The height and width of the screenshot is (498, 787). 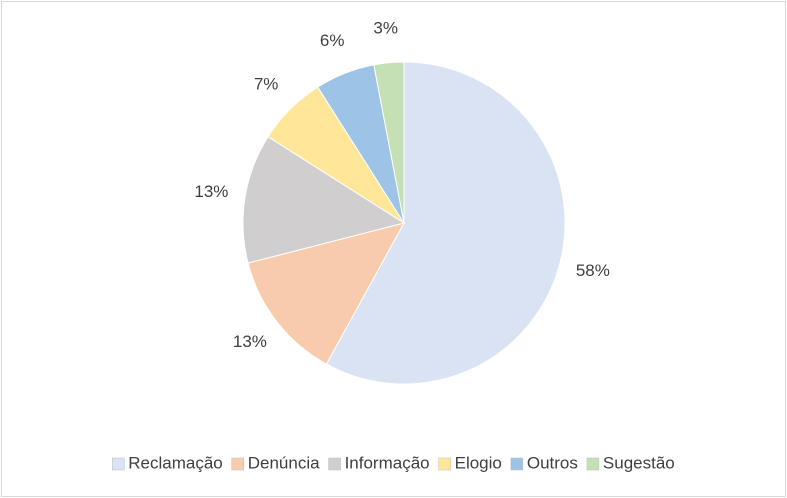 What do you see at coordinates (266, 84) in the screenshot?
I see `data-label: 7%` at bounding box center [266, 84].